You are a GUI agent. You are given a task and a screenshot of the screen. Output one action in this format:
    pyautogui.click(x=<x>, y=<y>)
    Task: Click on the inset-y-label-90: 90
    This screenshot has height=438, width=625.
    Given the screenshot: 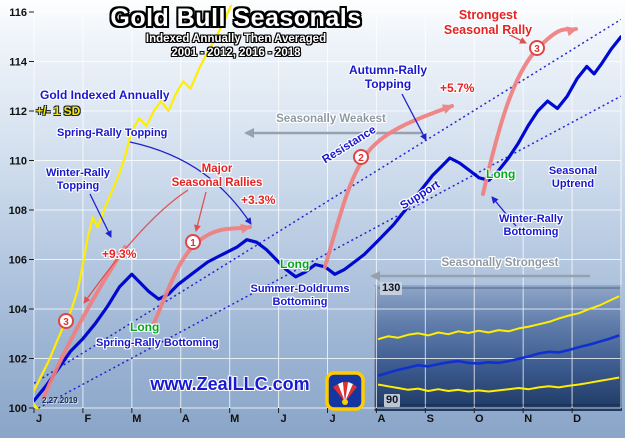 What is the action you would take?
    pyautogui.click(x=392, y=401)
    